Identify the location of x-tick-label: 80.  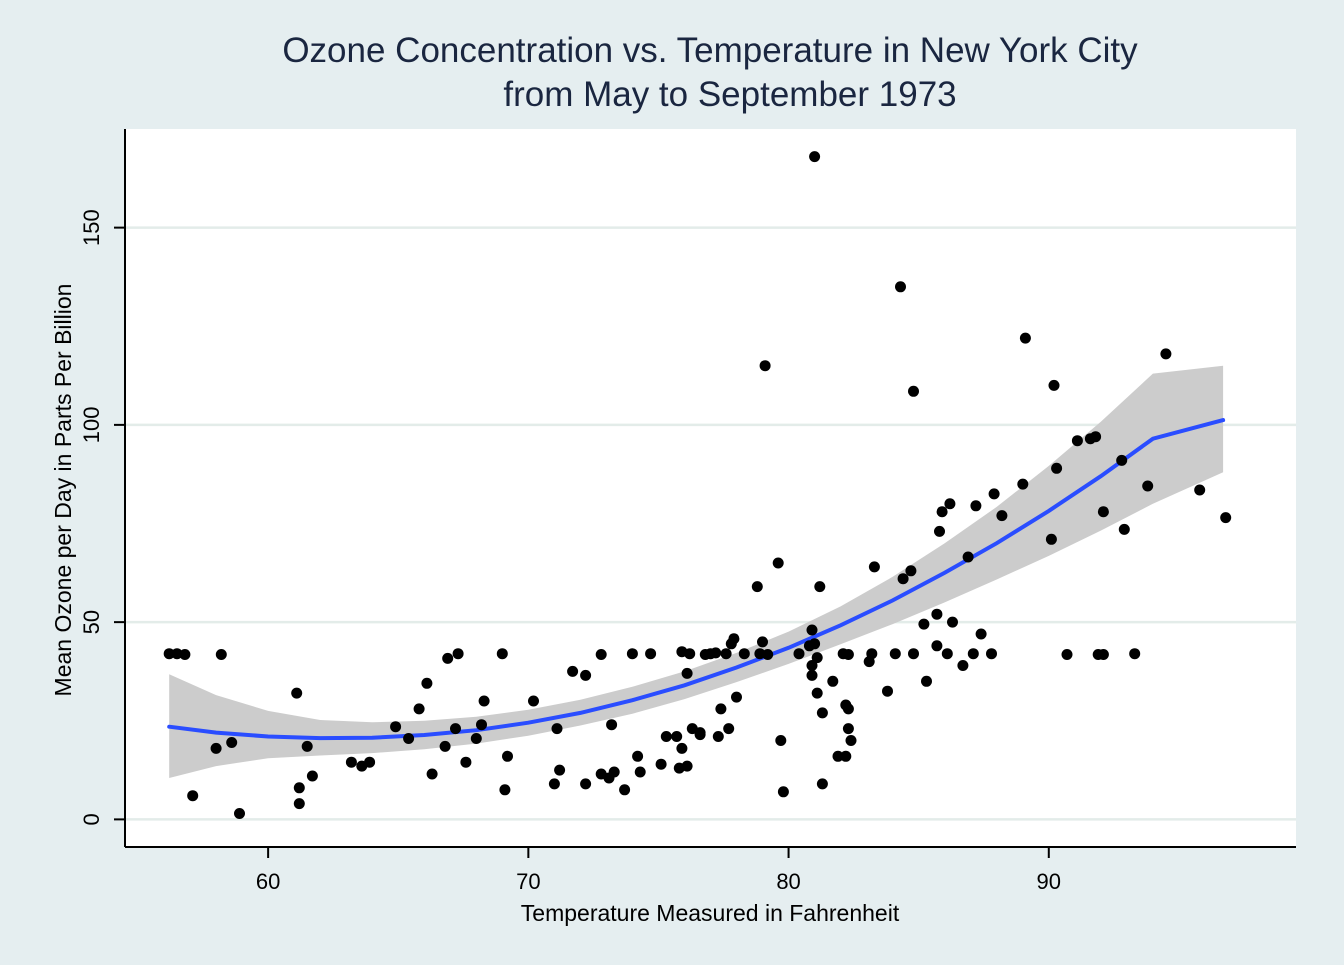
(788, 881).